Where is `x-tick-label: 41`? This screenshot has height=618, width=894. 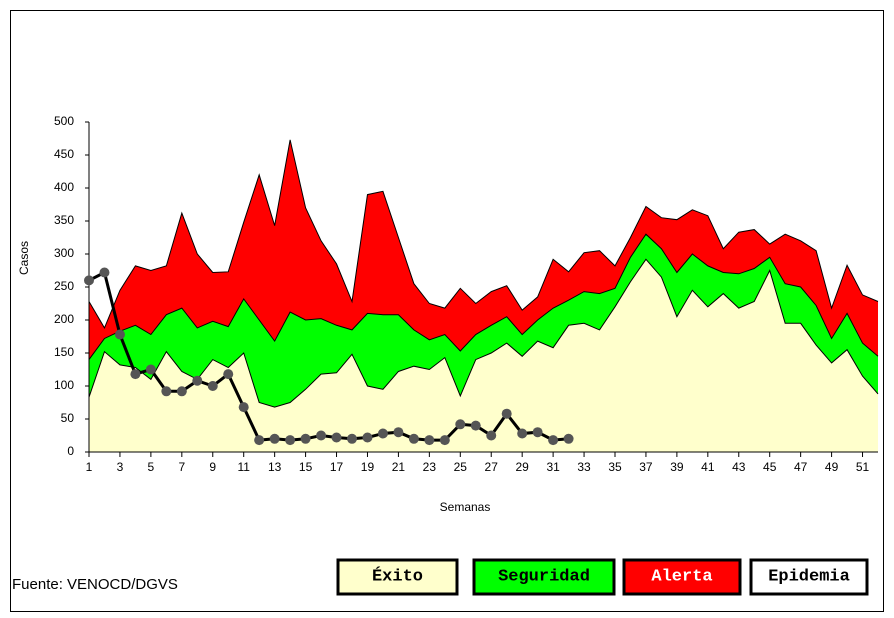 x-tick-label: 41 is located at coordinates (708, 467).